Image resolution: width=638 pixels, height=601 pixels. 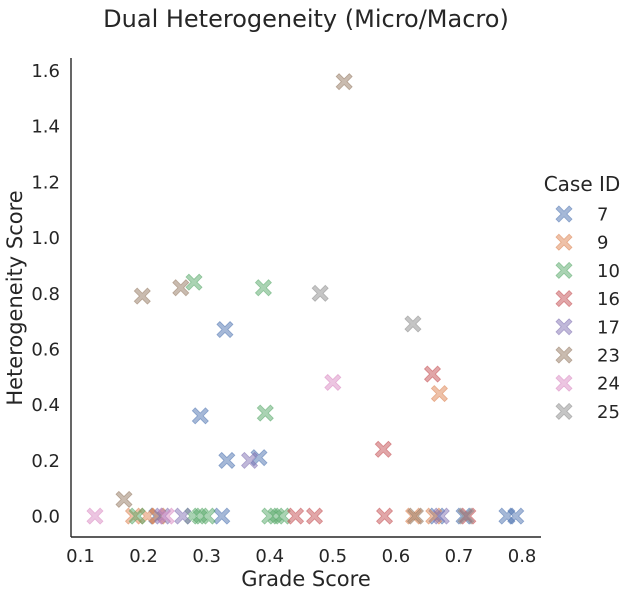 What do you see at coordinates (45, 461) in the screenshot?
I see `y-tick-label: 0.2` at bounding box center [45, 461].